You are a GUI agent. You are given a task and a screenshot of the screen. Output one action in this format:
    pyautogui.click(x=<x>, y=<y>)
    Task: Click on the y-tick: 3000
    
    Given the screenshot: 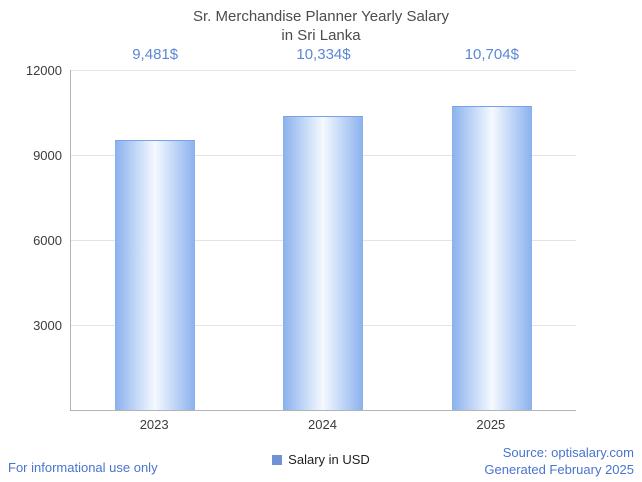 What is the action you would take?
    pyautogui.click(x=47, y=325)
    